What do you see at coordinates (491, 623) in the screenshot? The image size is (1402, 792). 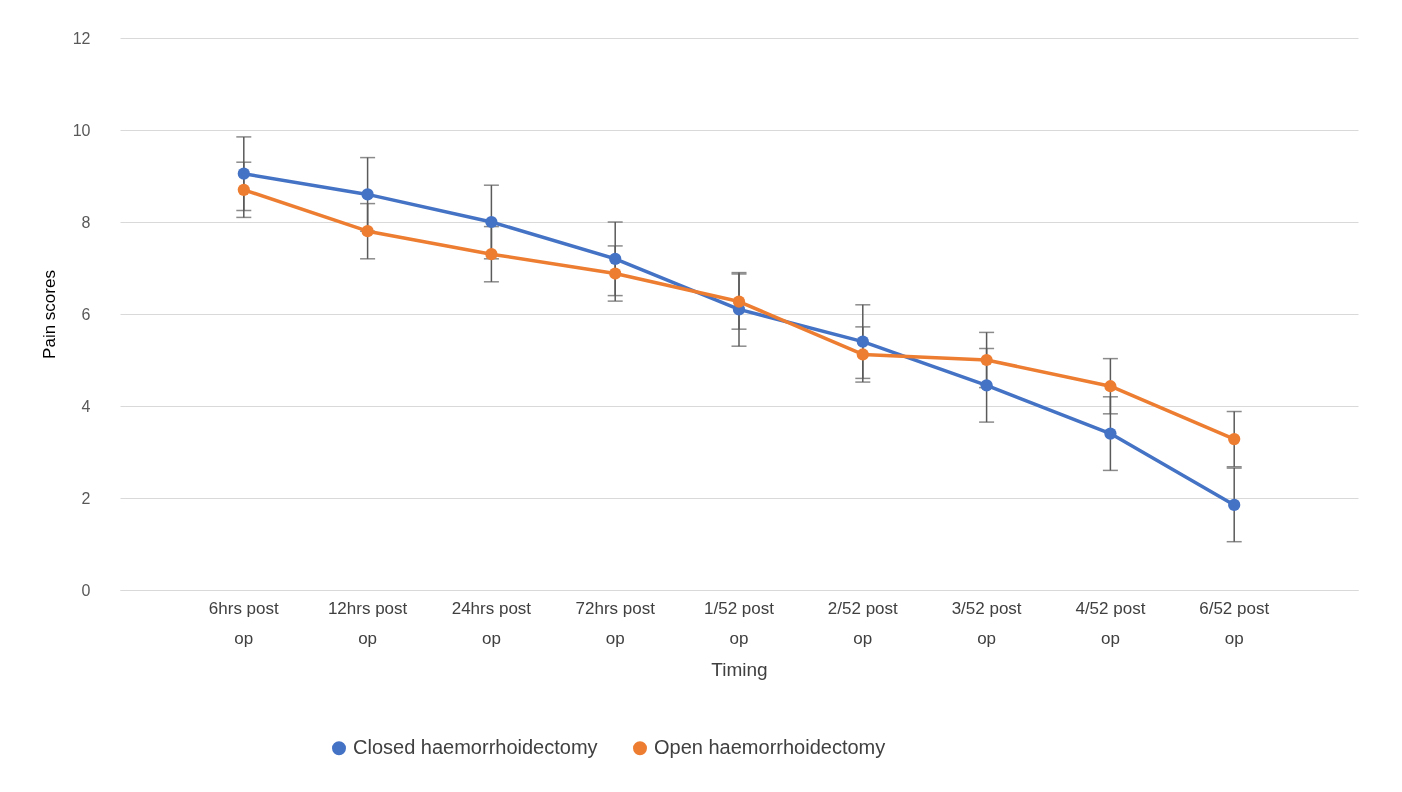 I see `x-tick-label: 24hrs post op` at bounding box center [491, 623].